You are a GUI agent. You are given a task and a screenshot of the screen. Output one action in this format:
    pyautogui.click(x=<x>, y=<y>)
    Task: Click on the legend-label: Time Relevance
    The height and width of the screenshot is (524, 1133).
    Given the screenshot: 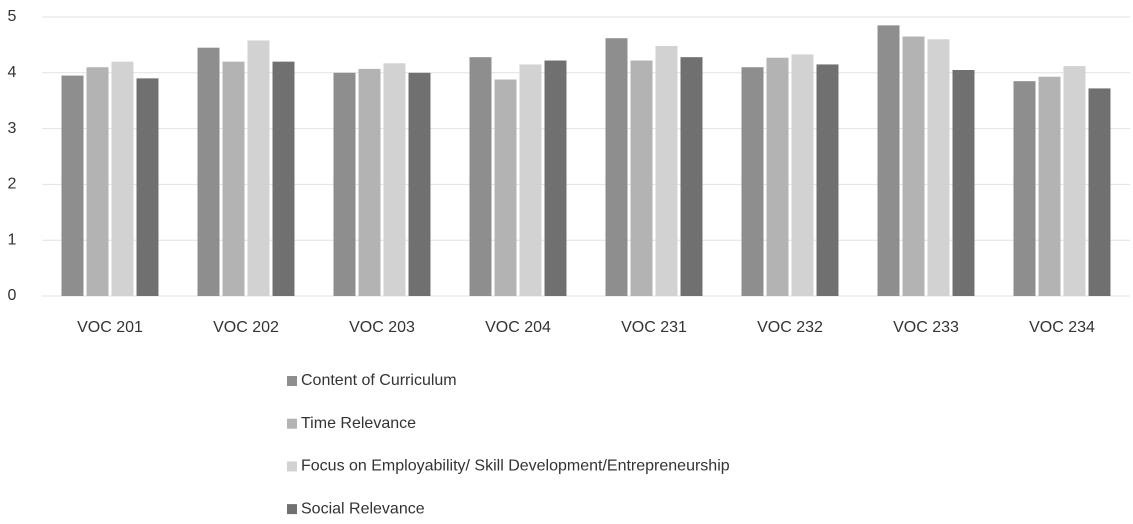 What is the action you would take?
    pyautogui.click(x=358, y=423)
    